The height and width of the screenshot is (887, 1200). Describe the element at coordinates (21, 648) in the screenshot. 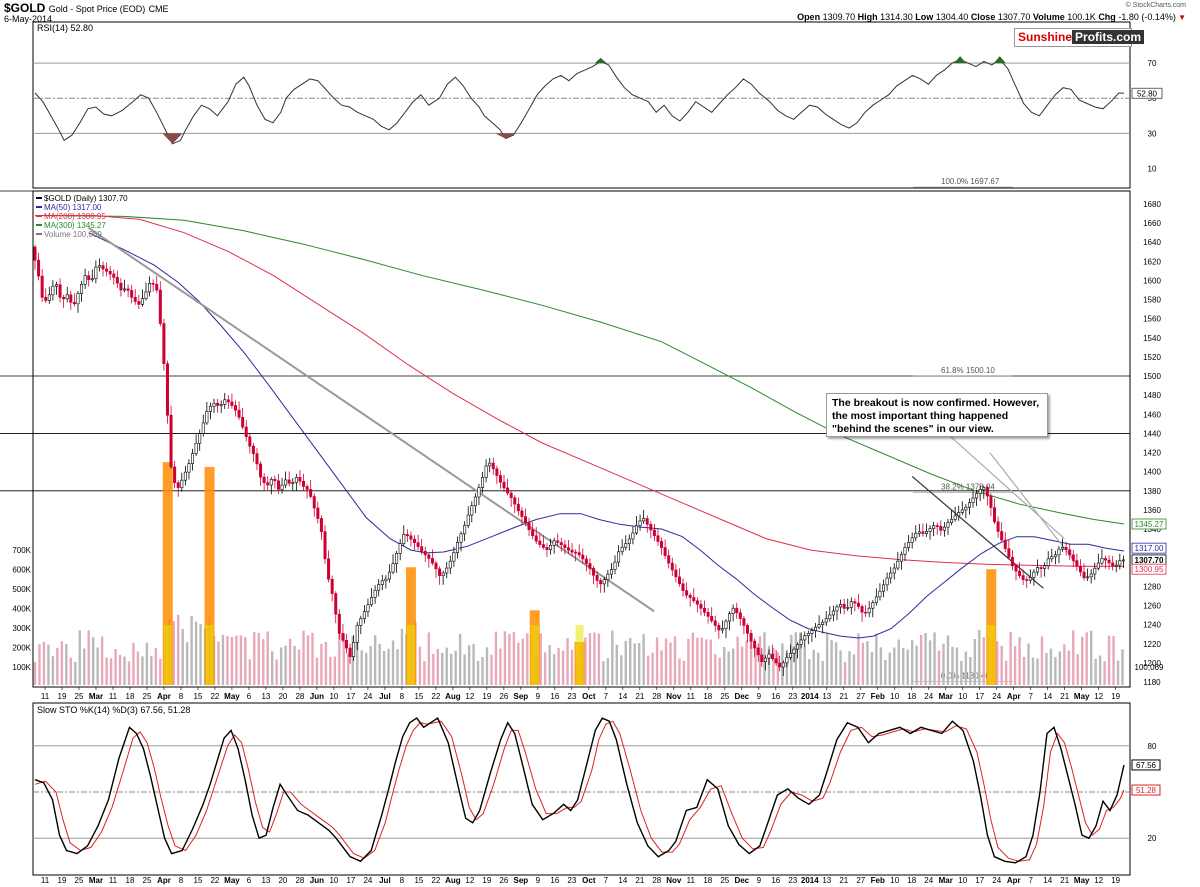

I see `volume-tick-1: 200K` at that location.